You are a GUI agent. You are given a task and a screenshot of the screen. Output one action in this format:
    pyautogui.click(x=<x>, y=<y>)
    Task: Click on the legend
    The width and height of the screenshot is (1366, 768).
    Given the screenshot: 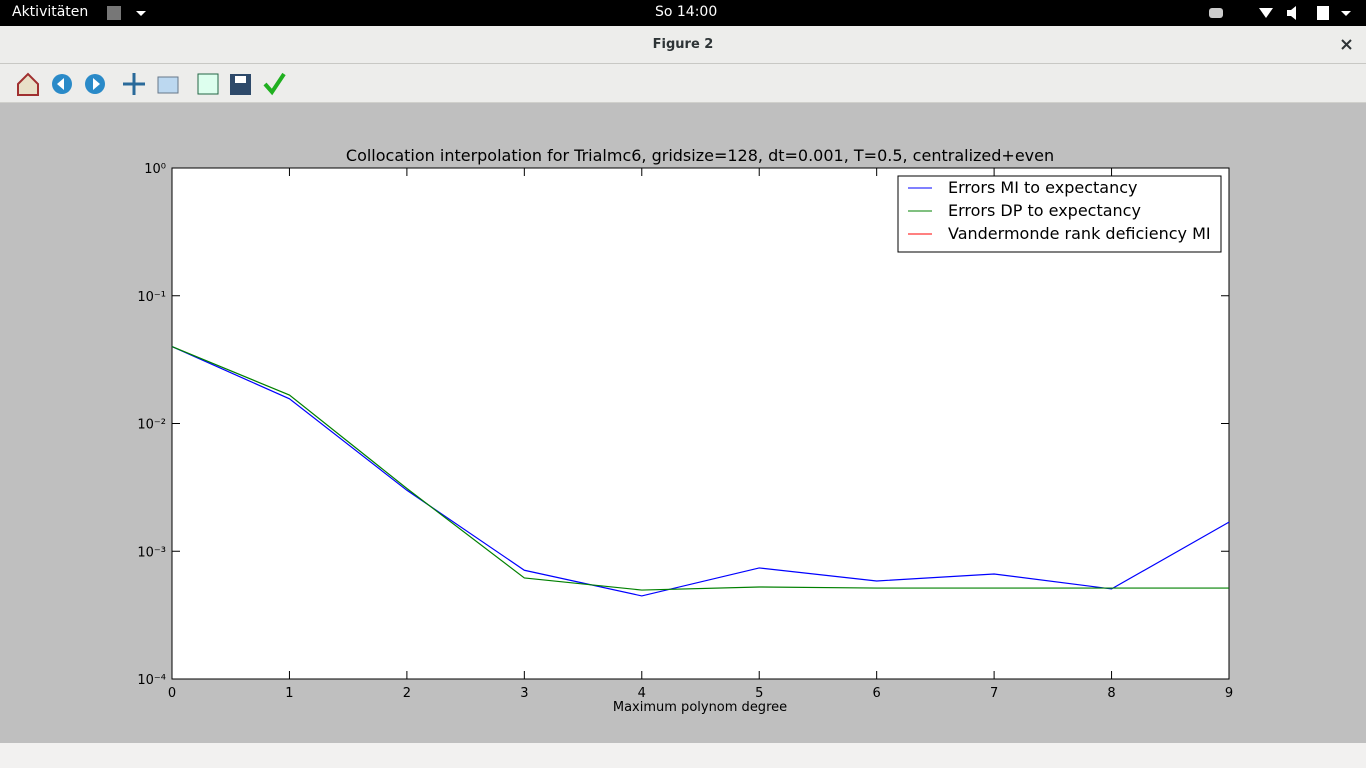 What is the action you would take?
    pyautogui.click(x=1059, y=214)
    